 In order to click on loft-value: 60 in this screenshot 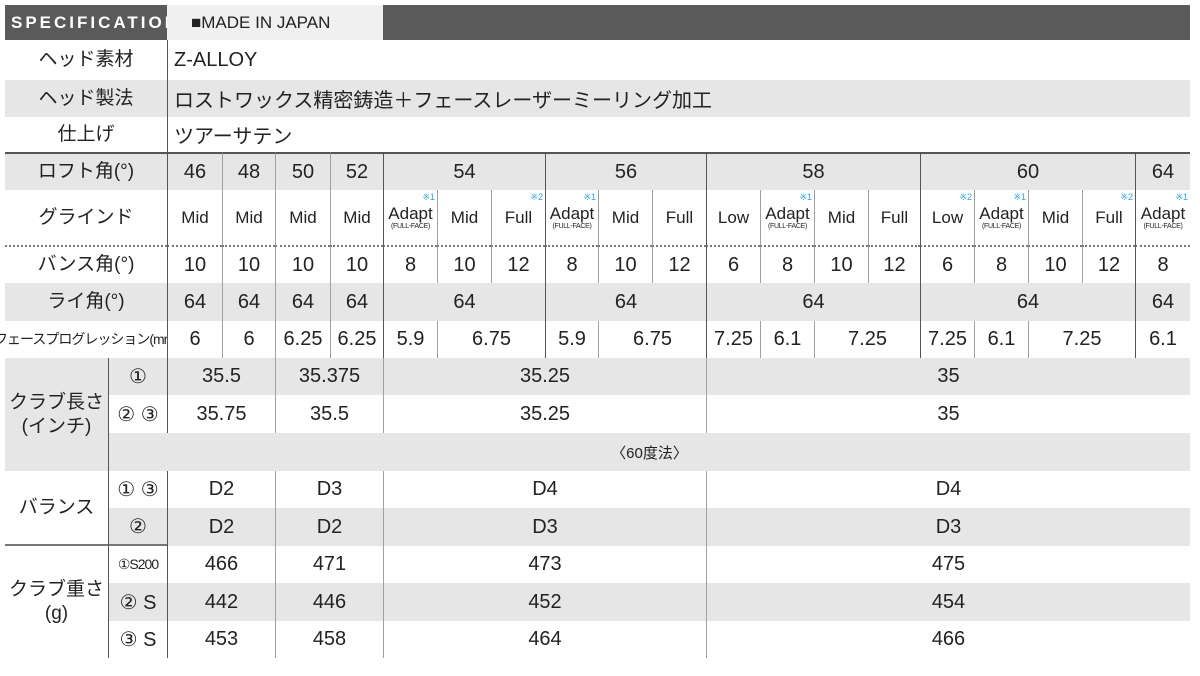, I will do `click(1027, 171)`.